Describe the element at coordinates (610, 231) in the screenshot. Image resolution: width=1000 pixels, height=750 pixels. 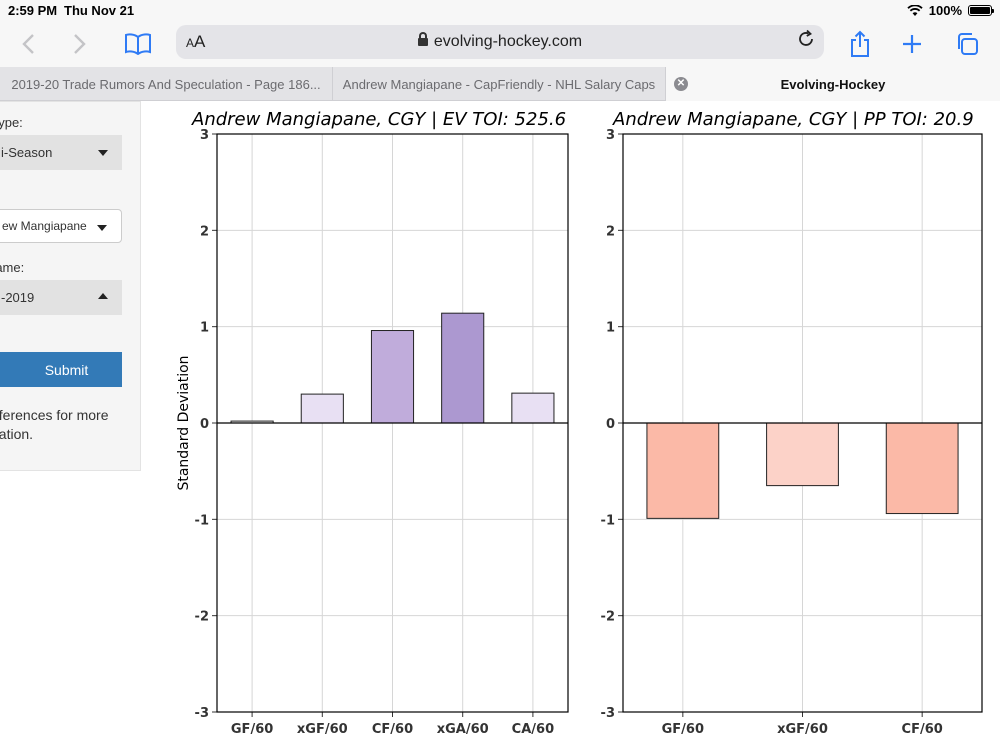
I see `pp-y-tick-label: 2` at that location.